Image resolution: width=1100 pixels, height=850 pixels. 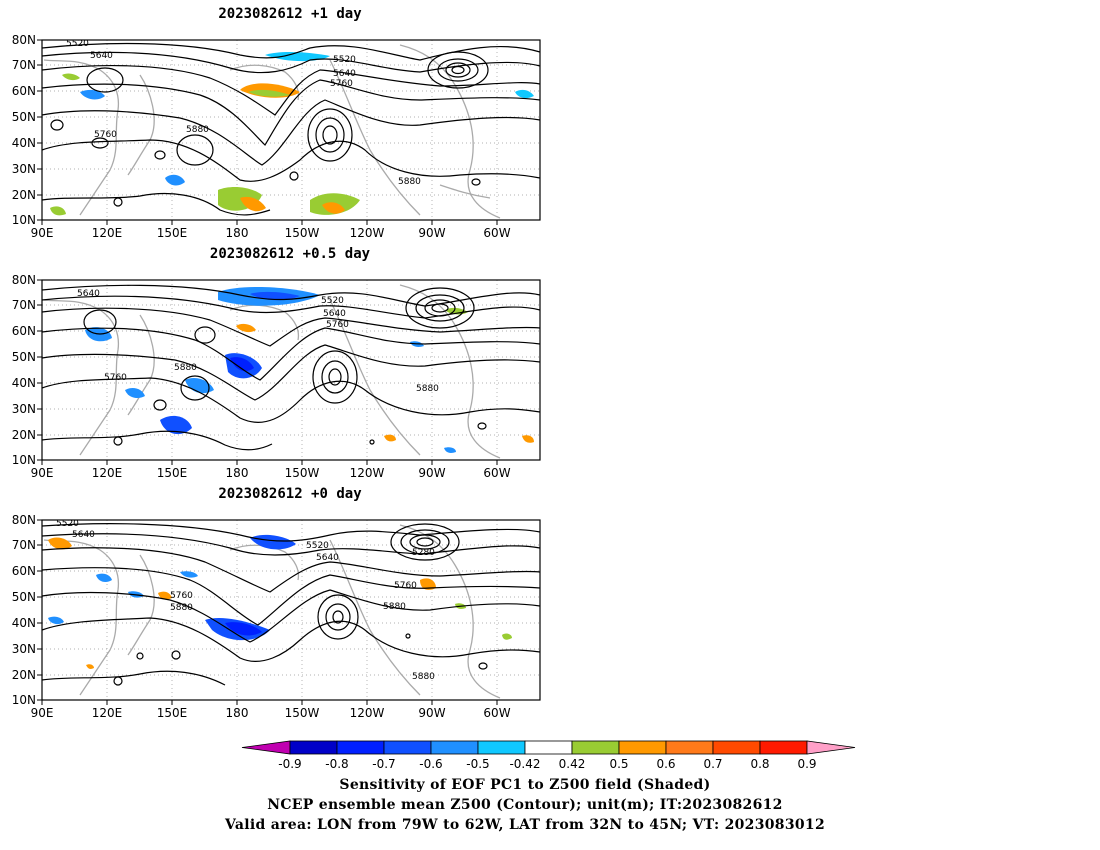 What do you see at coordinates (619, 764) in the screenshot?
I see `colorbar-tick-label: 0.5` at bounding box center [619, 764].